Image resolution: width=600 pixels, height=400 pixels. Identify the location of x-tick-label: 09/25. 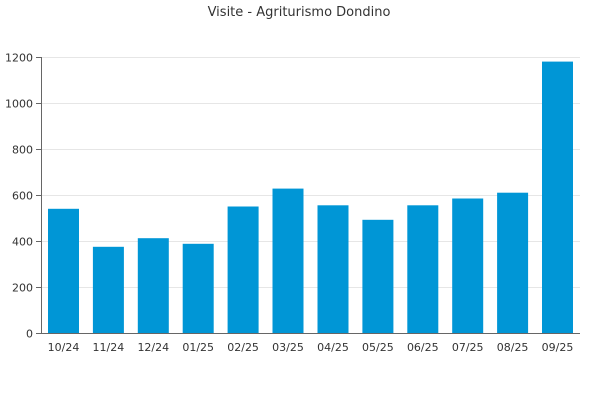
(558, 347).